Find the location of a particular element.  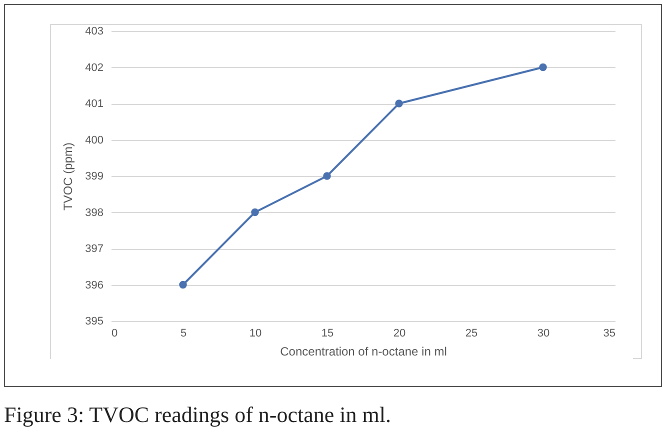

y-tick-label: 402 is located at coordinates (94, 68).